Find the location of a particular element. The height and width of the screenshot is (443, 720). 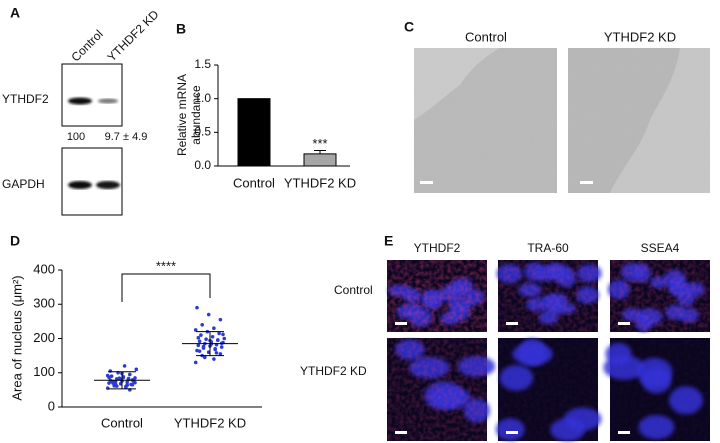

y-tick-label: 0 is located at coordinates (51, 405).